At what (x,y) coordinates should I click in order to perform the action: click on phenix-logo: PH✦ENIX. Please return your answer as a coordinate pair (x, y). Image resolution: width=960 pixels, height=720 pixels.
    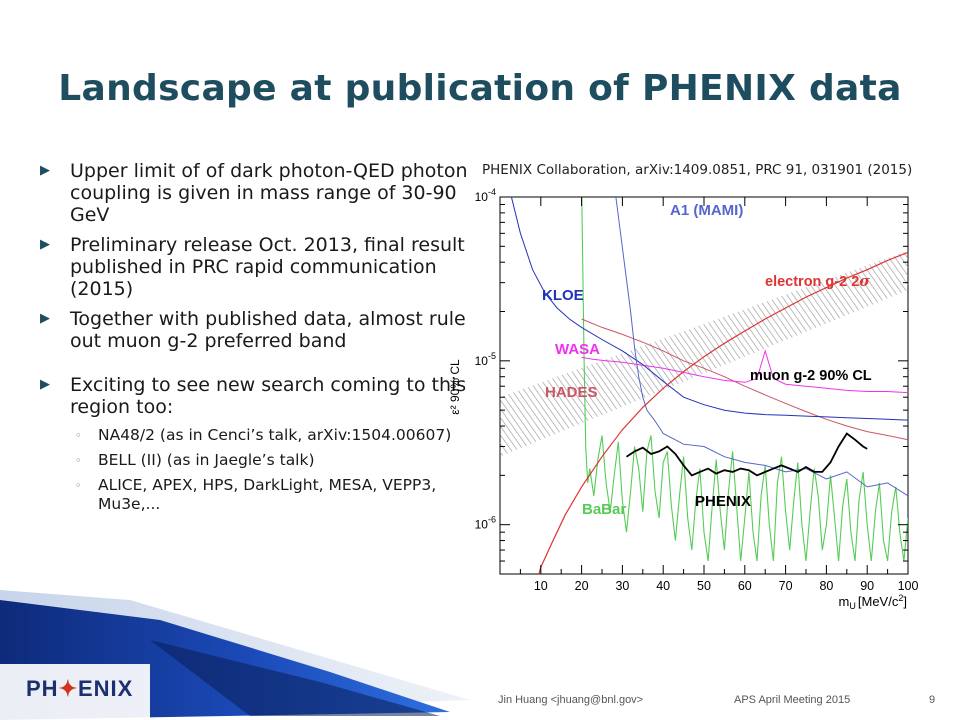
    Looking at the image, I should click on (79, 689).